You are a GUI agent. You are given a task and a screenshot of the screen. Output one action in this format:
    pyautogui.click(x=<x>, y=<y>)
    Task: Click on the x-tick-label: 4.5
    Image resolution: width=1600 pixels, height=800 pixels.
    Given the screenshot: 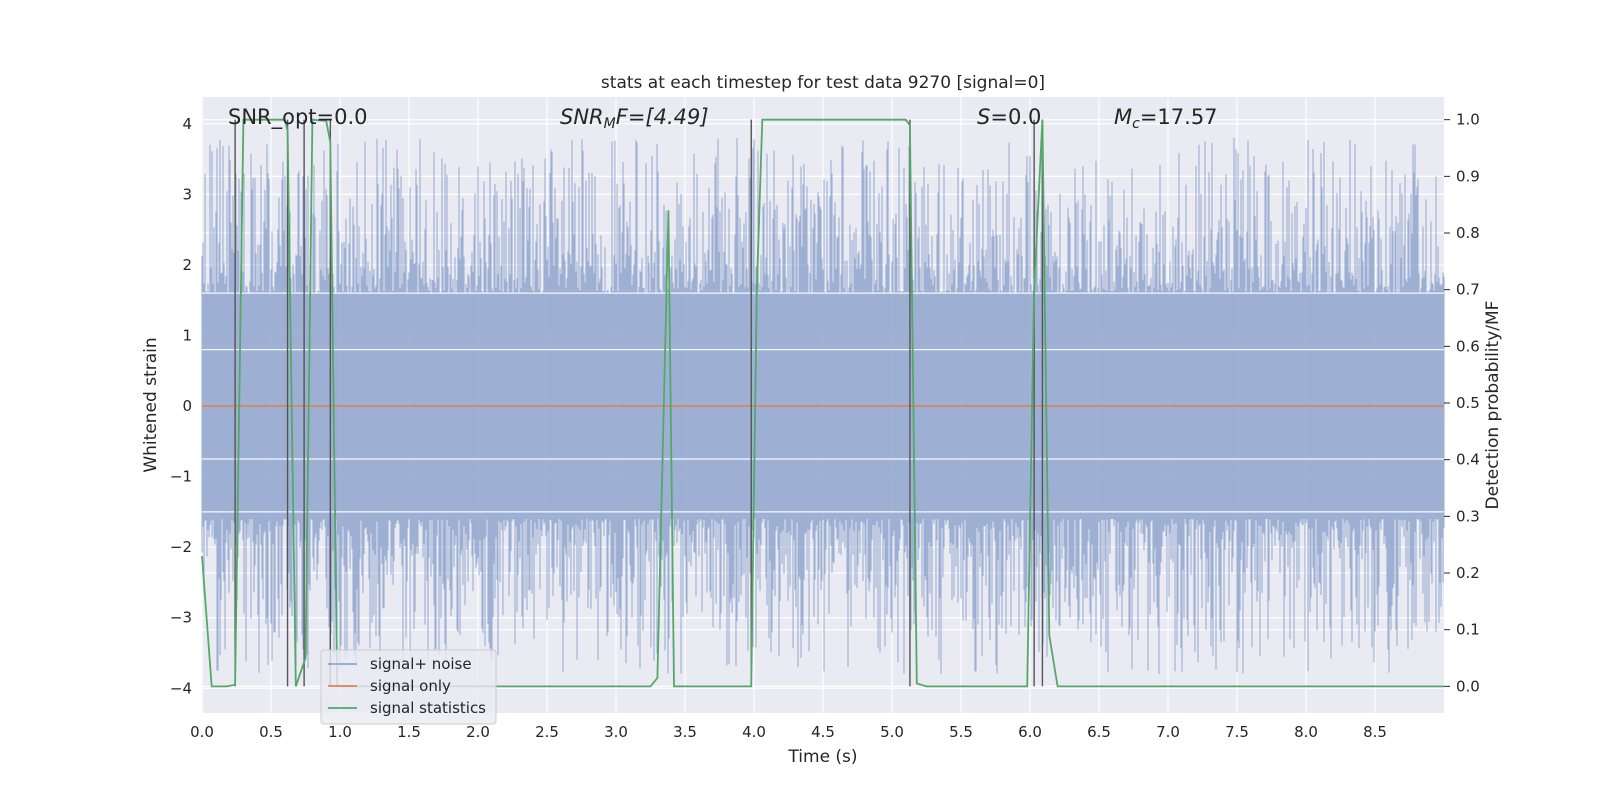 What is the action you would take?
    pyautogui.click(x=823, y=732)
    